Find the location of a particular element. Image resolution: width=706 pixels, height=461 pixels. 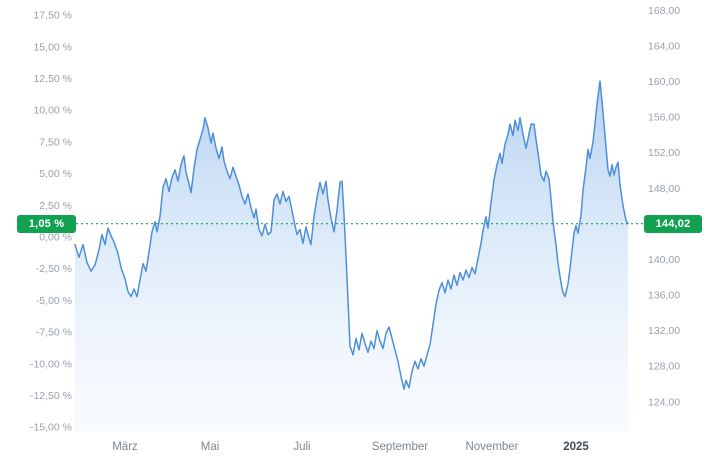

y-axis-label-left: -15,00 % is located at coordinates (51, 428).